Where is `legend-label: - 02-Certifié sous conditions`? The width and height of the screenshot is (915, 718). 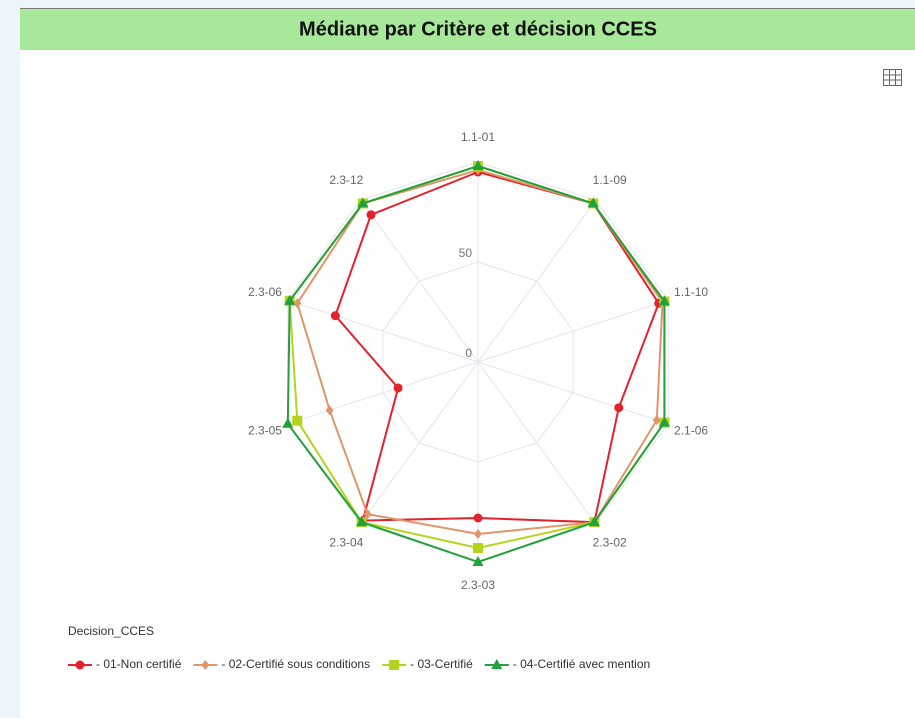 legend-label: - 02-Certifié sous conditions is located at coordinates (295, 664).